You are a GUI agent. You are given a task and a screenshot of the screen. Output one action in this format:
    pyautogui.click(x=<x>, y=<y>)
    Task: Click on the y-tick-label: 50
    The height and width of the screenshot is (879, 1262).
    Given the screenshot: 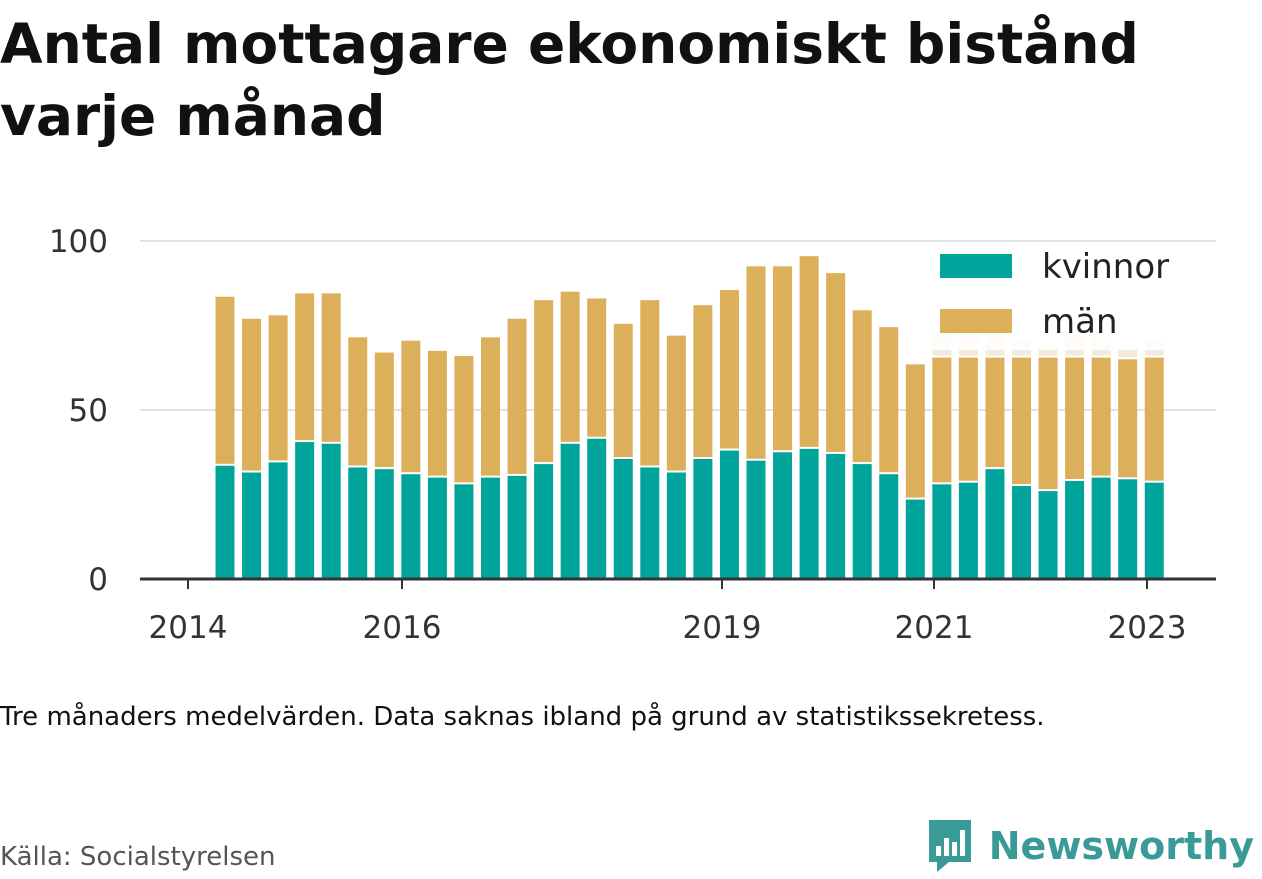 What is the action you would take?
    pyautogui.click(x=88, y=411)
    